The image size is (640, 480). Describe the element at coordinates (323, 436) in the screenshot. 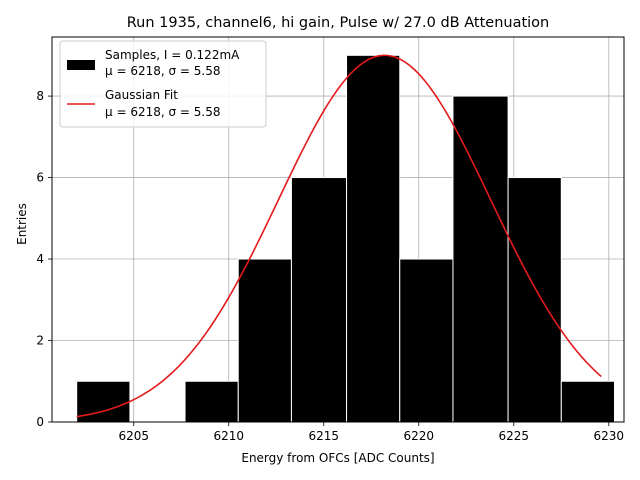

I see `x-tick-label: 6215` at that location.